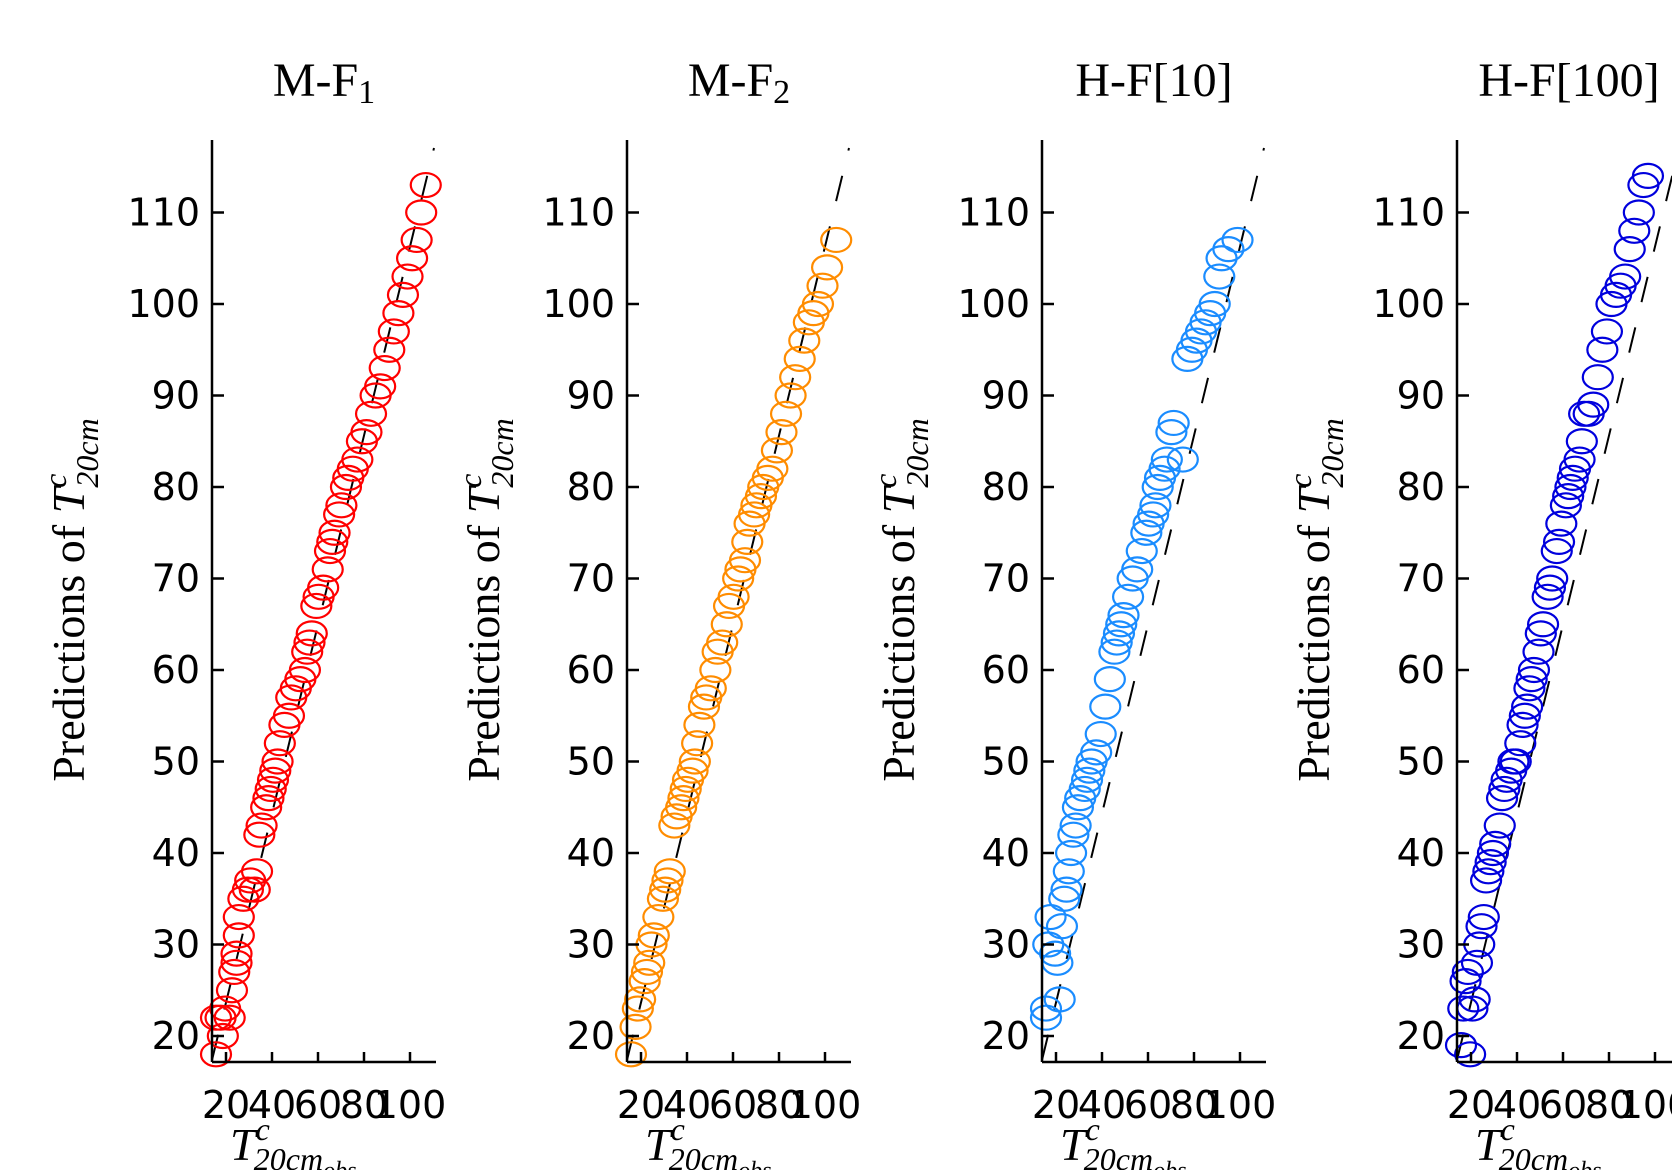 The image size is (1672, 1170). What do you see at coordinates (318, 1105) in the screenshot?
I see `x-tick-label: 60` at bounding box center [318, 1105].